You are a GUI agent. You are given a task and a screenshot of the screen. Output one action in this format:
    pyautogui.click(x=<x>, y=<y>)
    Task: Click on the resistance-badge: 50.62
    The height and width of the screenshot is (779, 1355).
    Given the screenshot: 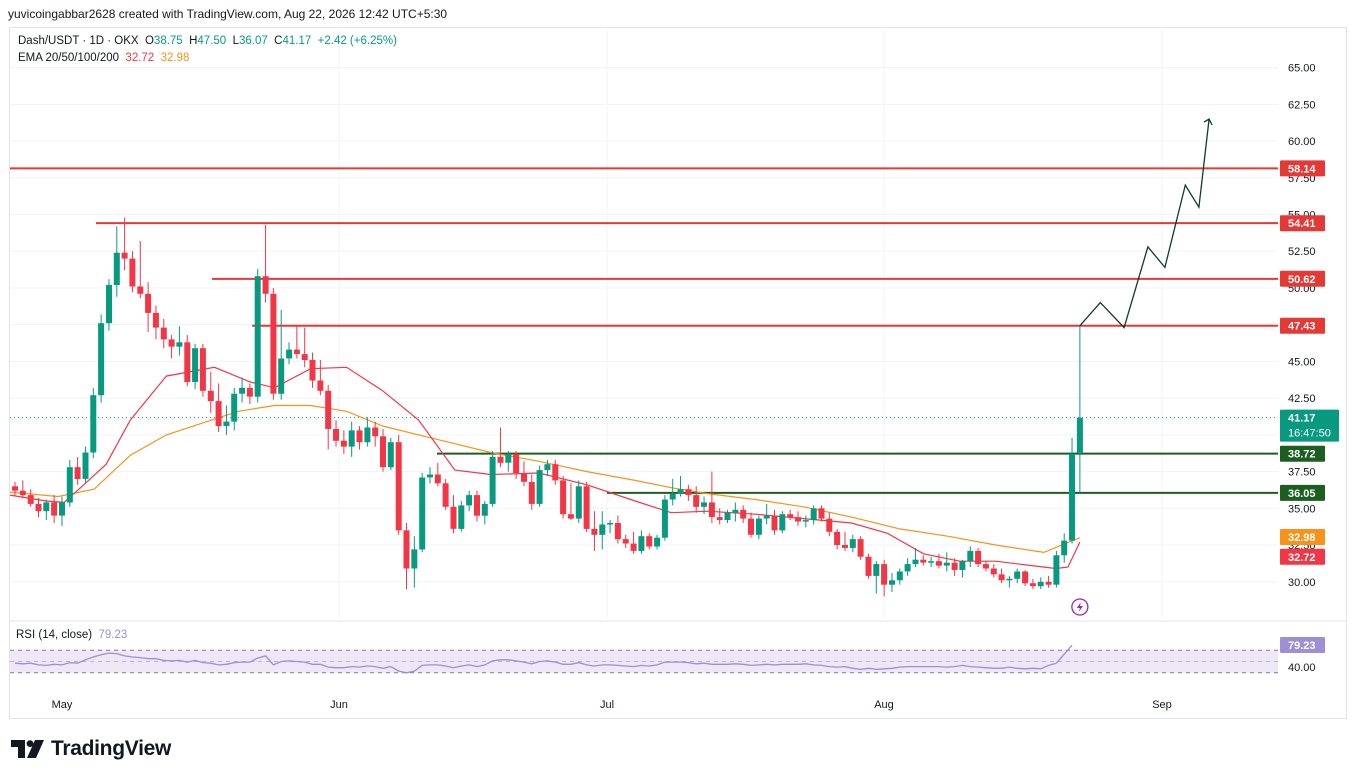 What is the action you would take?
    pyautogui.click(x=1302, y=280)
    